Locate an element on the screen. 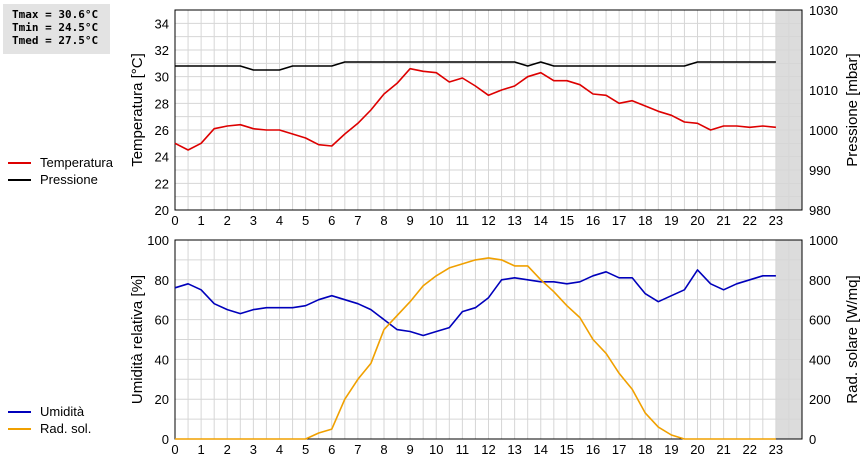 The height and width of the screenshot is (460, 860). bottom-x-tick-0: 0 is located at coordinates (174, 449).